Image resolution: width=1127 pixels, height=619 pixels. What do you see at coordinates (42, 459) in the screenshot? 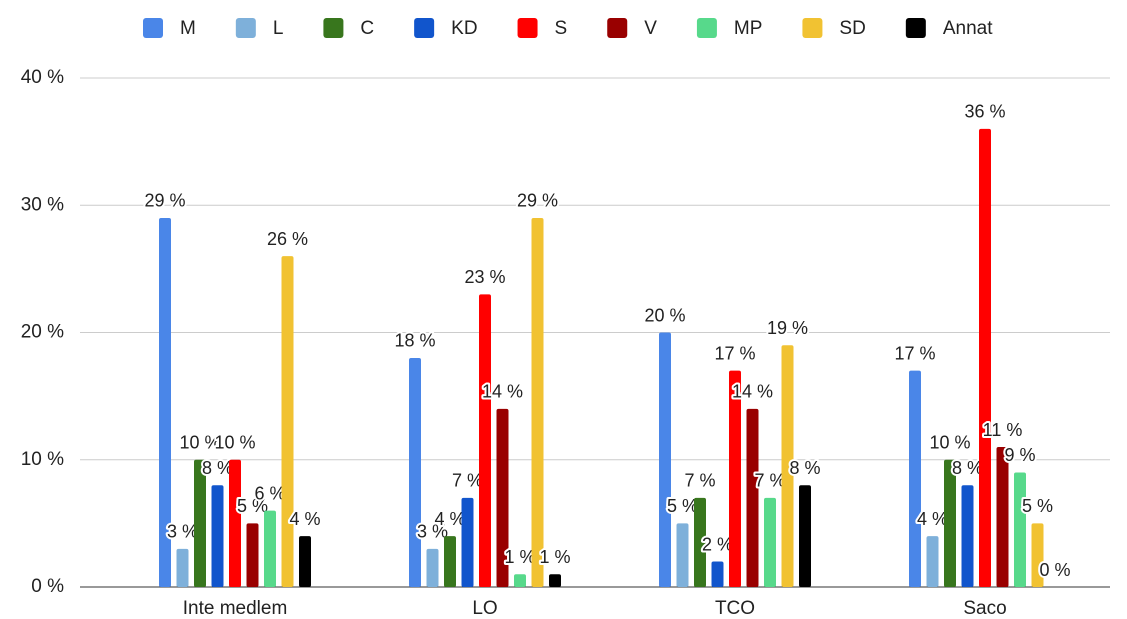
I see `y-tick-label: 10 %` at bounding box center [42, 459].